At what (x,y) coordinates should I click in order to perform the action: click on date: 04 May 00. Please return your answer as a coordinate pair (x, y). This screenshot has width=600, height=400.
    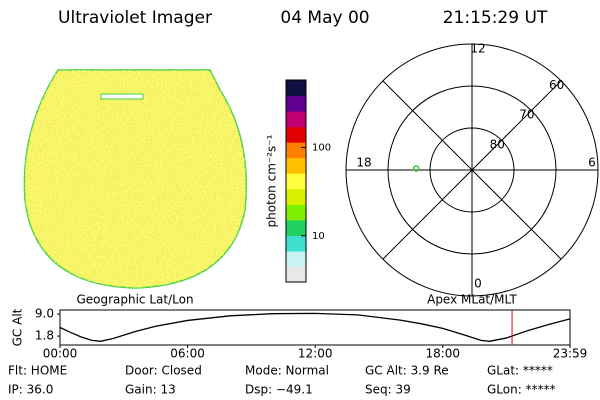
    Looking at the image, I should click on (324, 18).